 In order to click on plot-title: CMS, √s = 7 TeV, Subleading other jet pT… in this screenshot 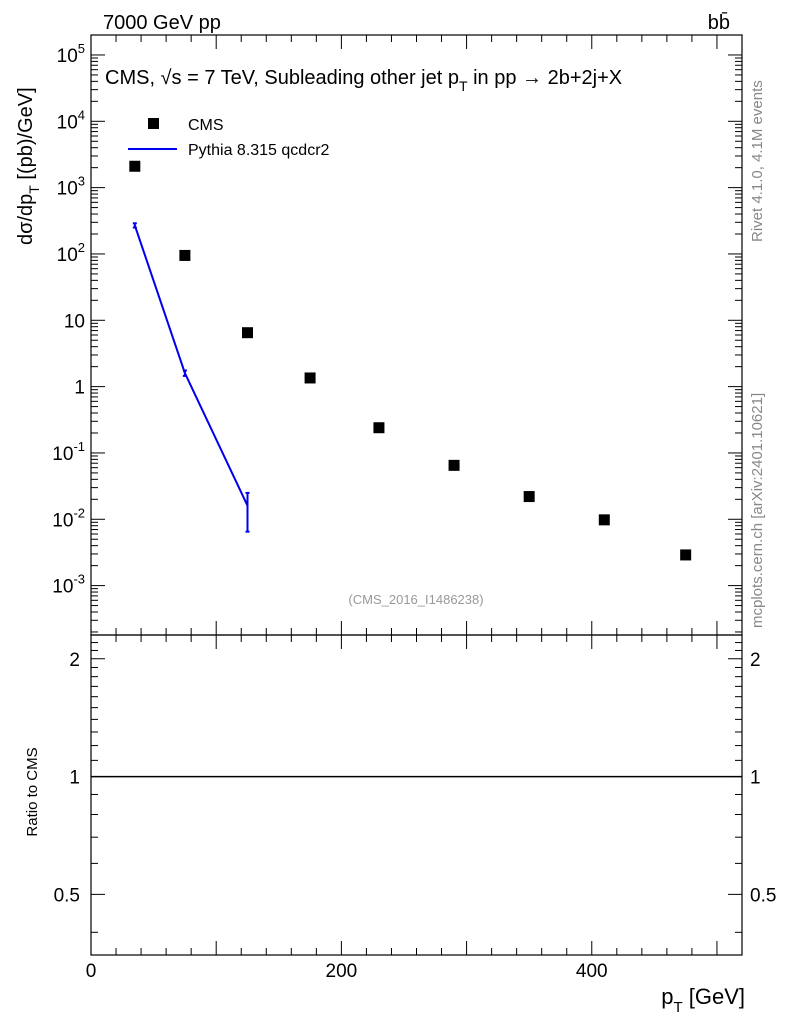, I will do `click(363, 80)`.